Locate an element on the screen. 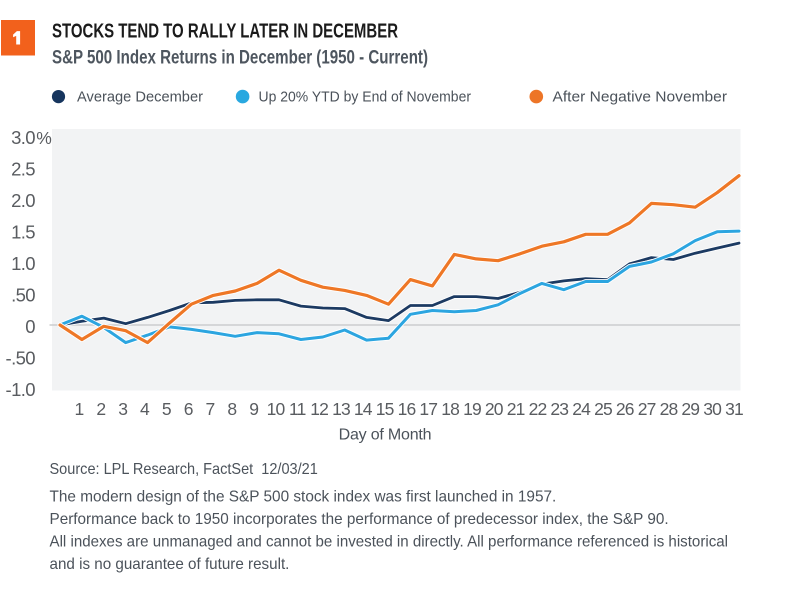 The height and width of the screenshot is (601, 799). svg-text:Source: LPL Research, FactSet: Source: LPL Research, FactSet 12/03/21 is located at coordinates (184, 469).